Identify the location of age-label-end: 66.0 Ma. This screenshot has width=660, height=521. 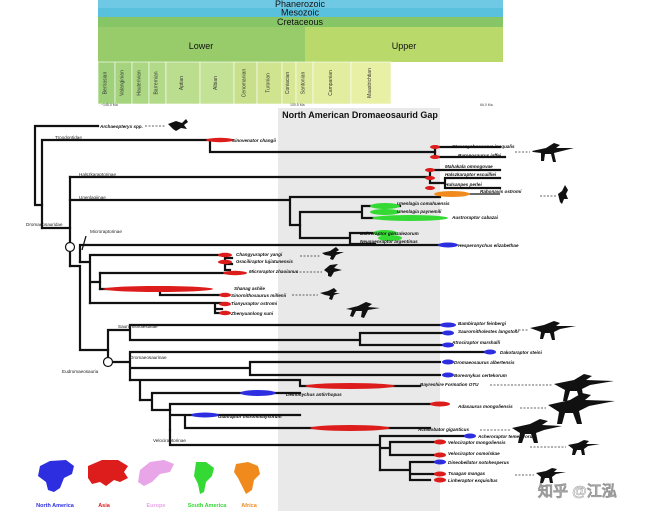
(486, 105).